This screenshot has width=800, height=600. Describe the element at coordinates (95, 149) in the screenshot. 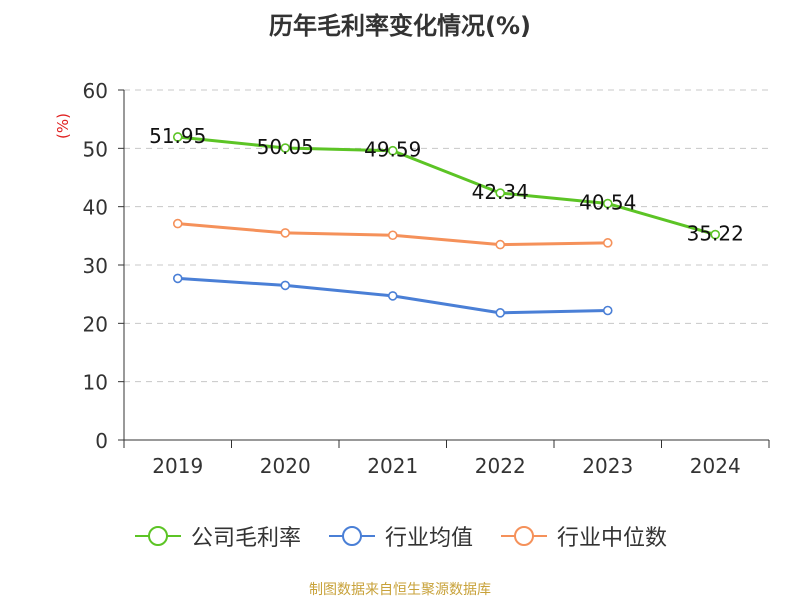

I see `y-tick-label: 50` at that location.